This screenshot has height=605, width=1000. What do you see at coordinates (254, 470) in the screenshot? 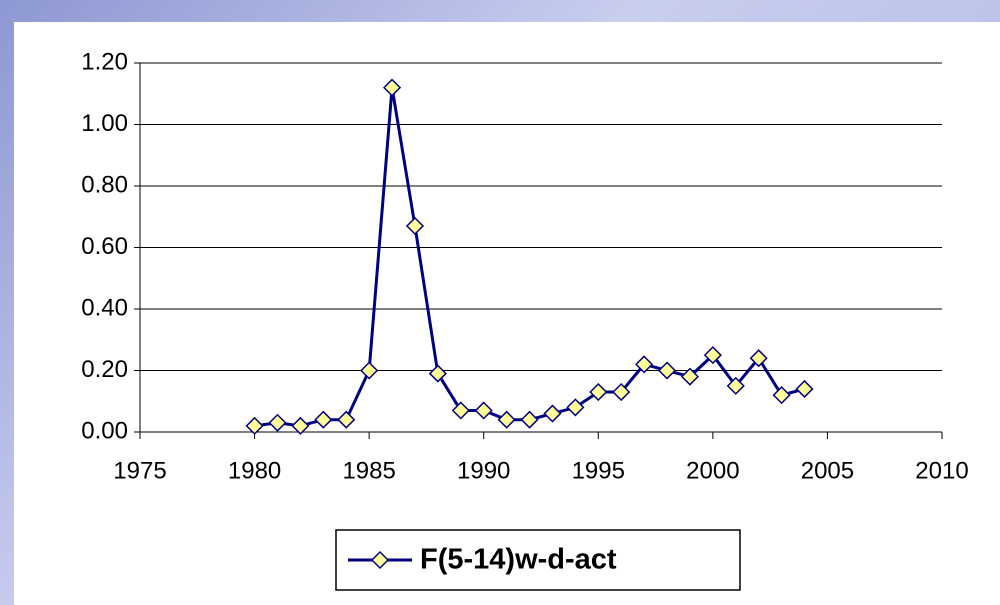
I see `x-tick-label: 1980` at bounding box center [254, 470].